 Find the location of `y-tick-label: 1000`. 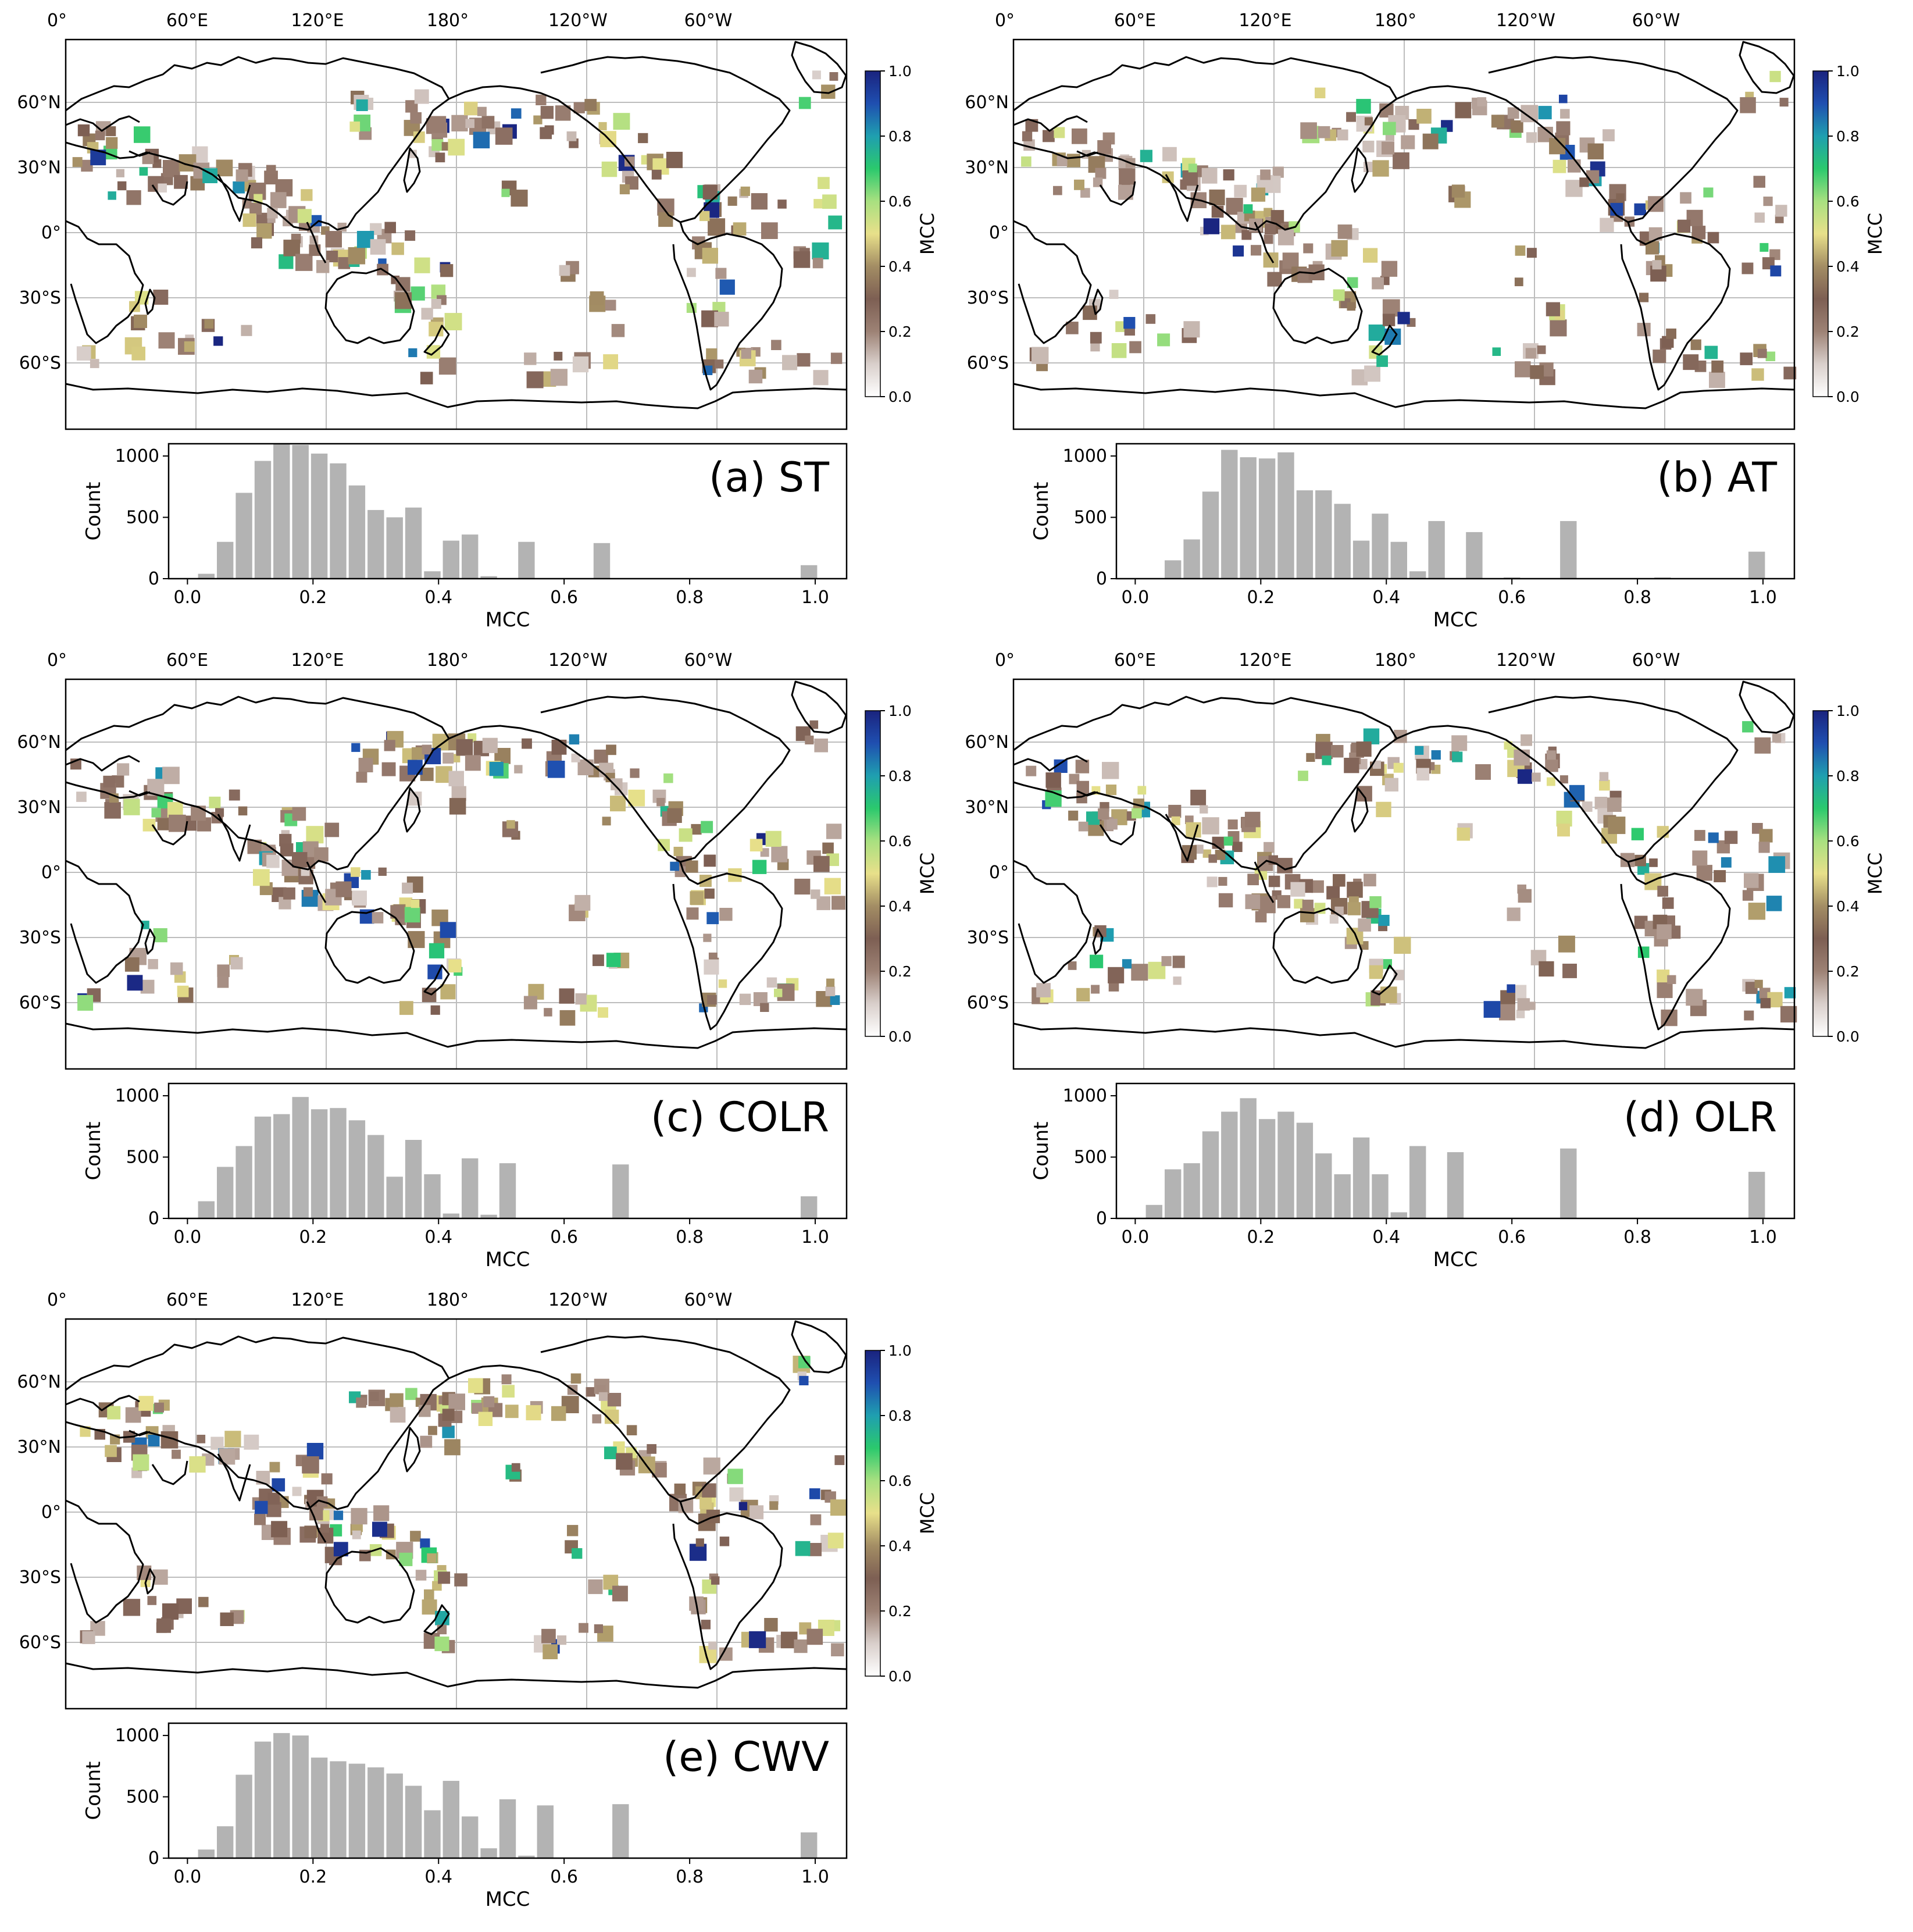

y-tick-label: 1000 is located at coordinates (137, 456).